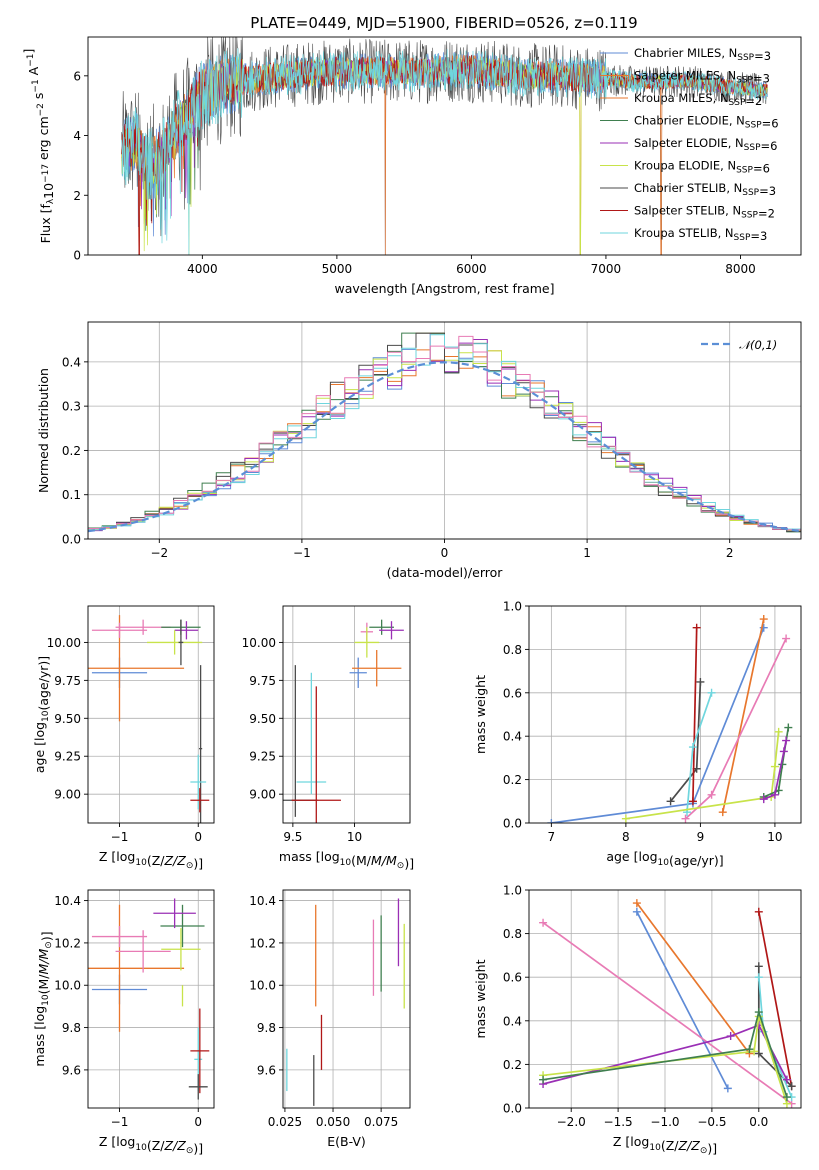  What do you see at coordinates (696, 627) in the screenshot?
I see `series-marker-salpeter_stelib` at bounding box center [696, 627].